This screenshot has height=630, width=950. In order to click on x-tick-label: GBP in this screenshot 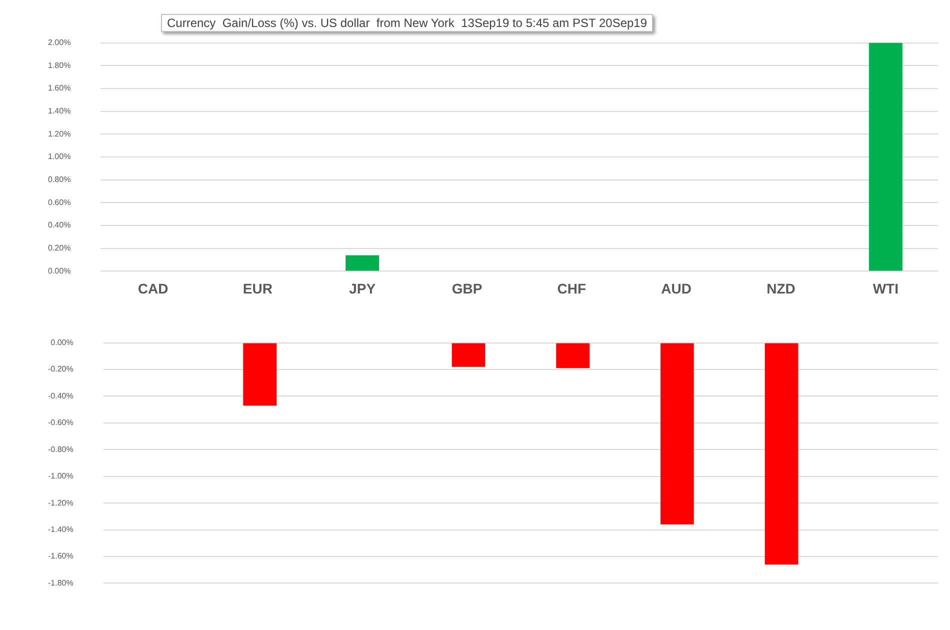, I will do `click(467, 288)`.